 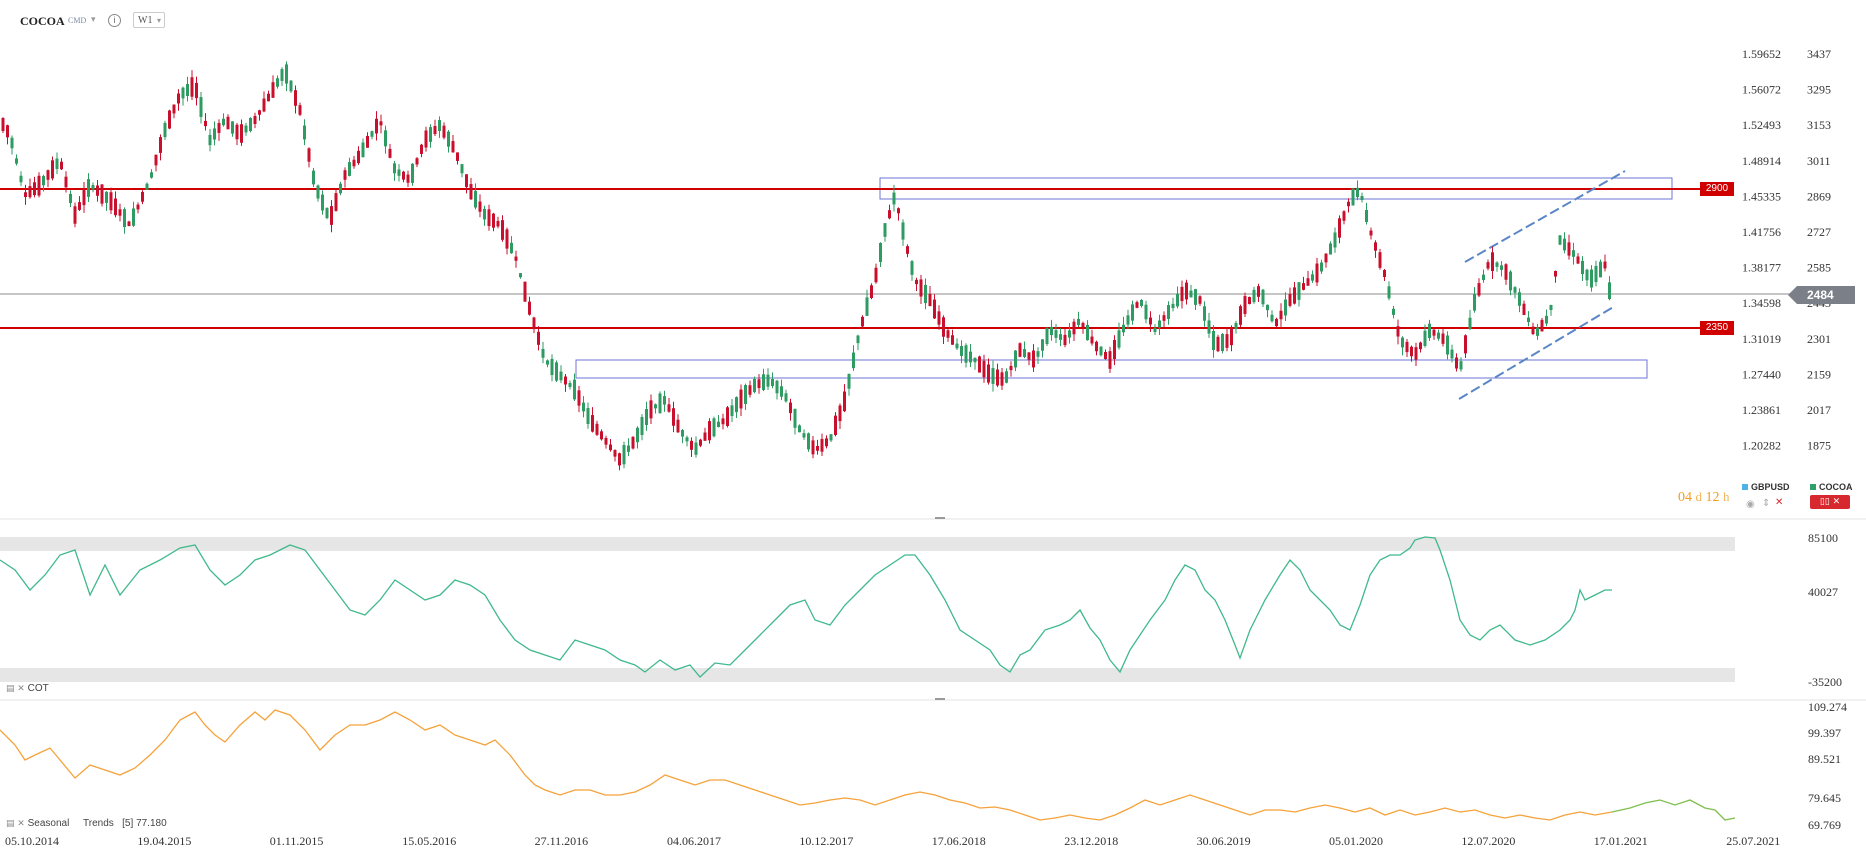 What do you see at coordinates (1830, 502) in the screenshot?
I see `cocoa-series-controls: ▯▯ ✕` at bounding box center [1830, 502].